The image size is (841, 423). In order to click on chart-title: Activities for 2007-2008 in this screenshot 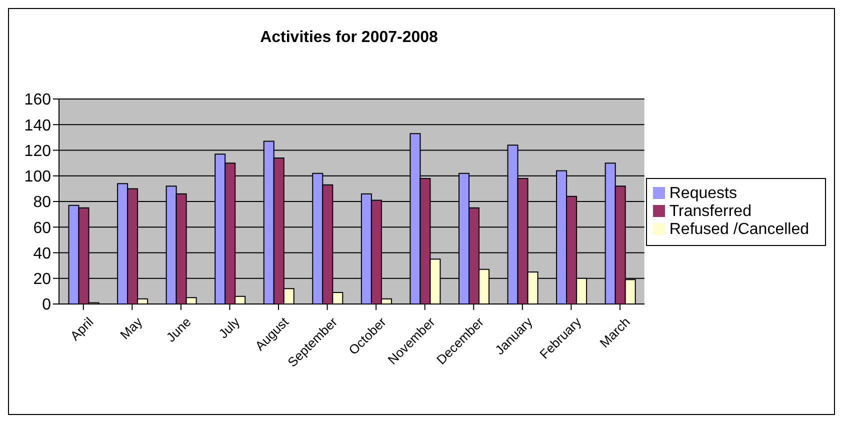, I will do `click(349, 38)`.